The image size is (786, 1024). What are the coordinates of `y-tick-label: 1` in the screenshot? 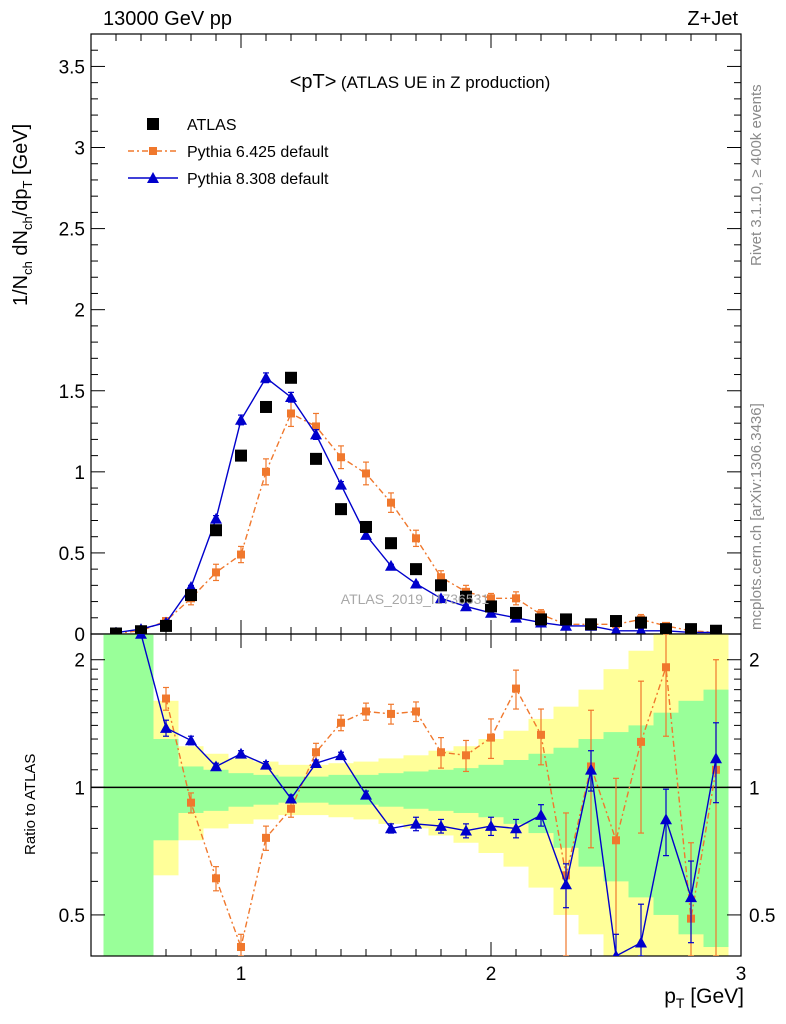 It's located at (79, 473).